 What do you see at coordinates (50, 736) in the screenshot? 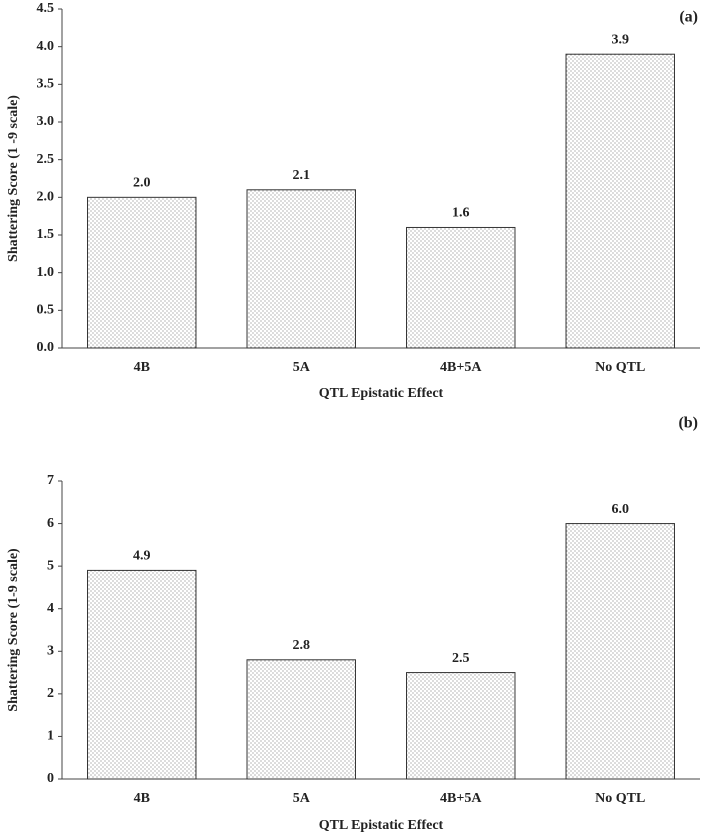
I see `y-tick-label: 1` at bounding box center [50, 736].